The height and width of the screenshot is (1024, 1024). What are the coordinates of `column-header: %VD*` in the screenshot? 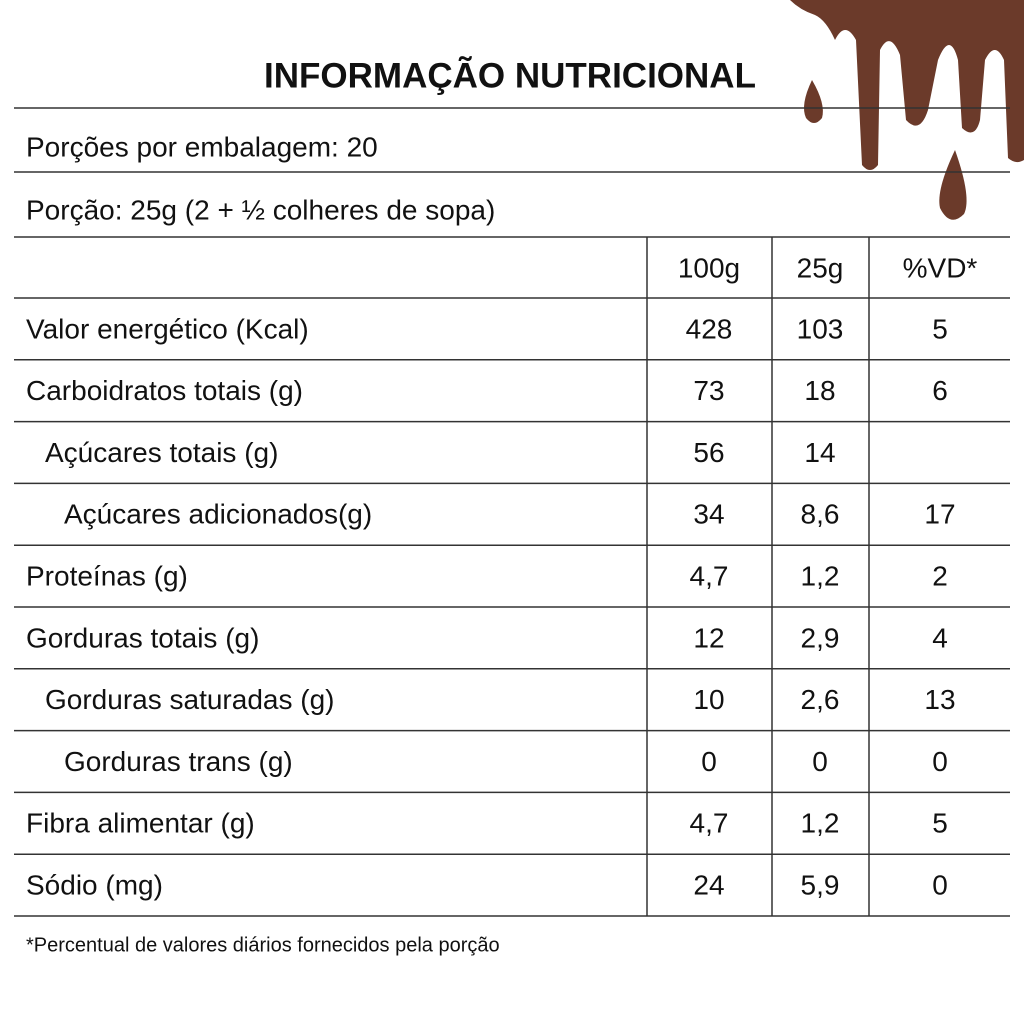 It's located at (940, 267).